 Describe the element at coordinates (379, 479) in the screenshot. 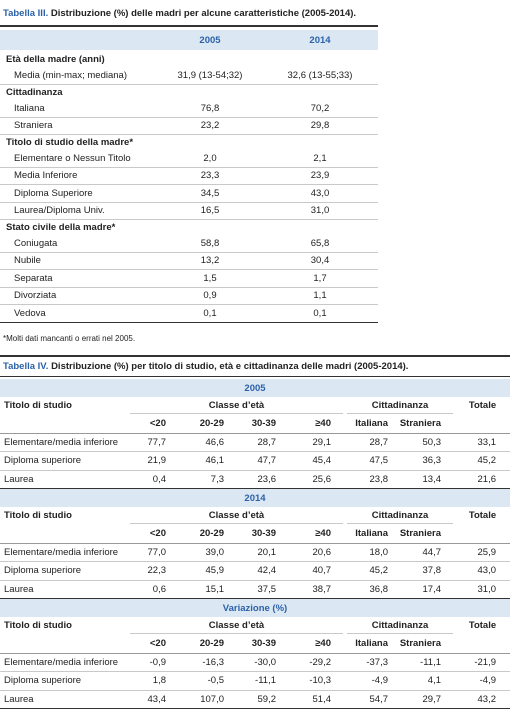

I see `cell-value: 23,8` at that location.